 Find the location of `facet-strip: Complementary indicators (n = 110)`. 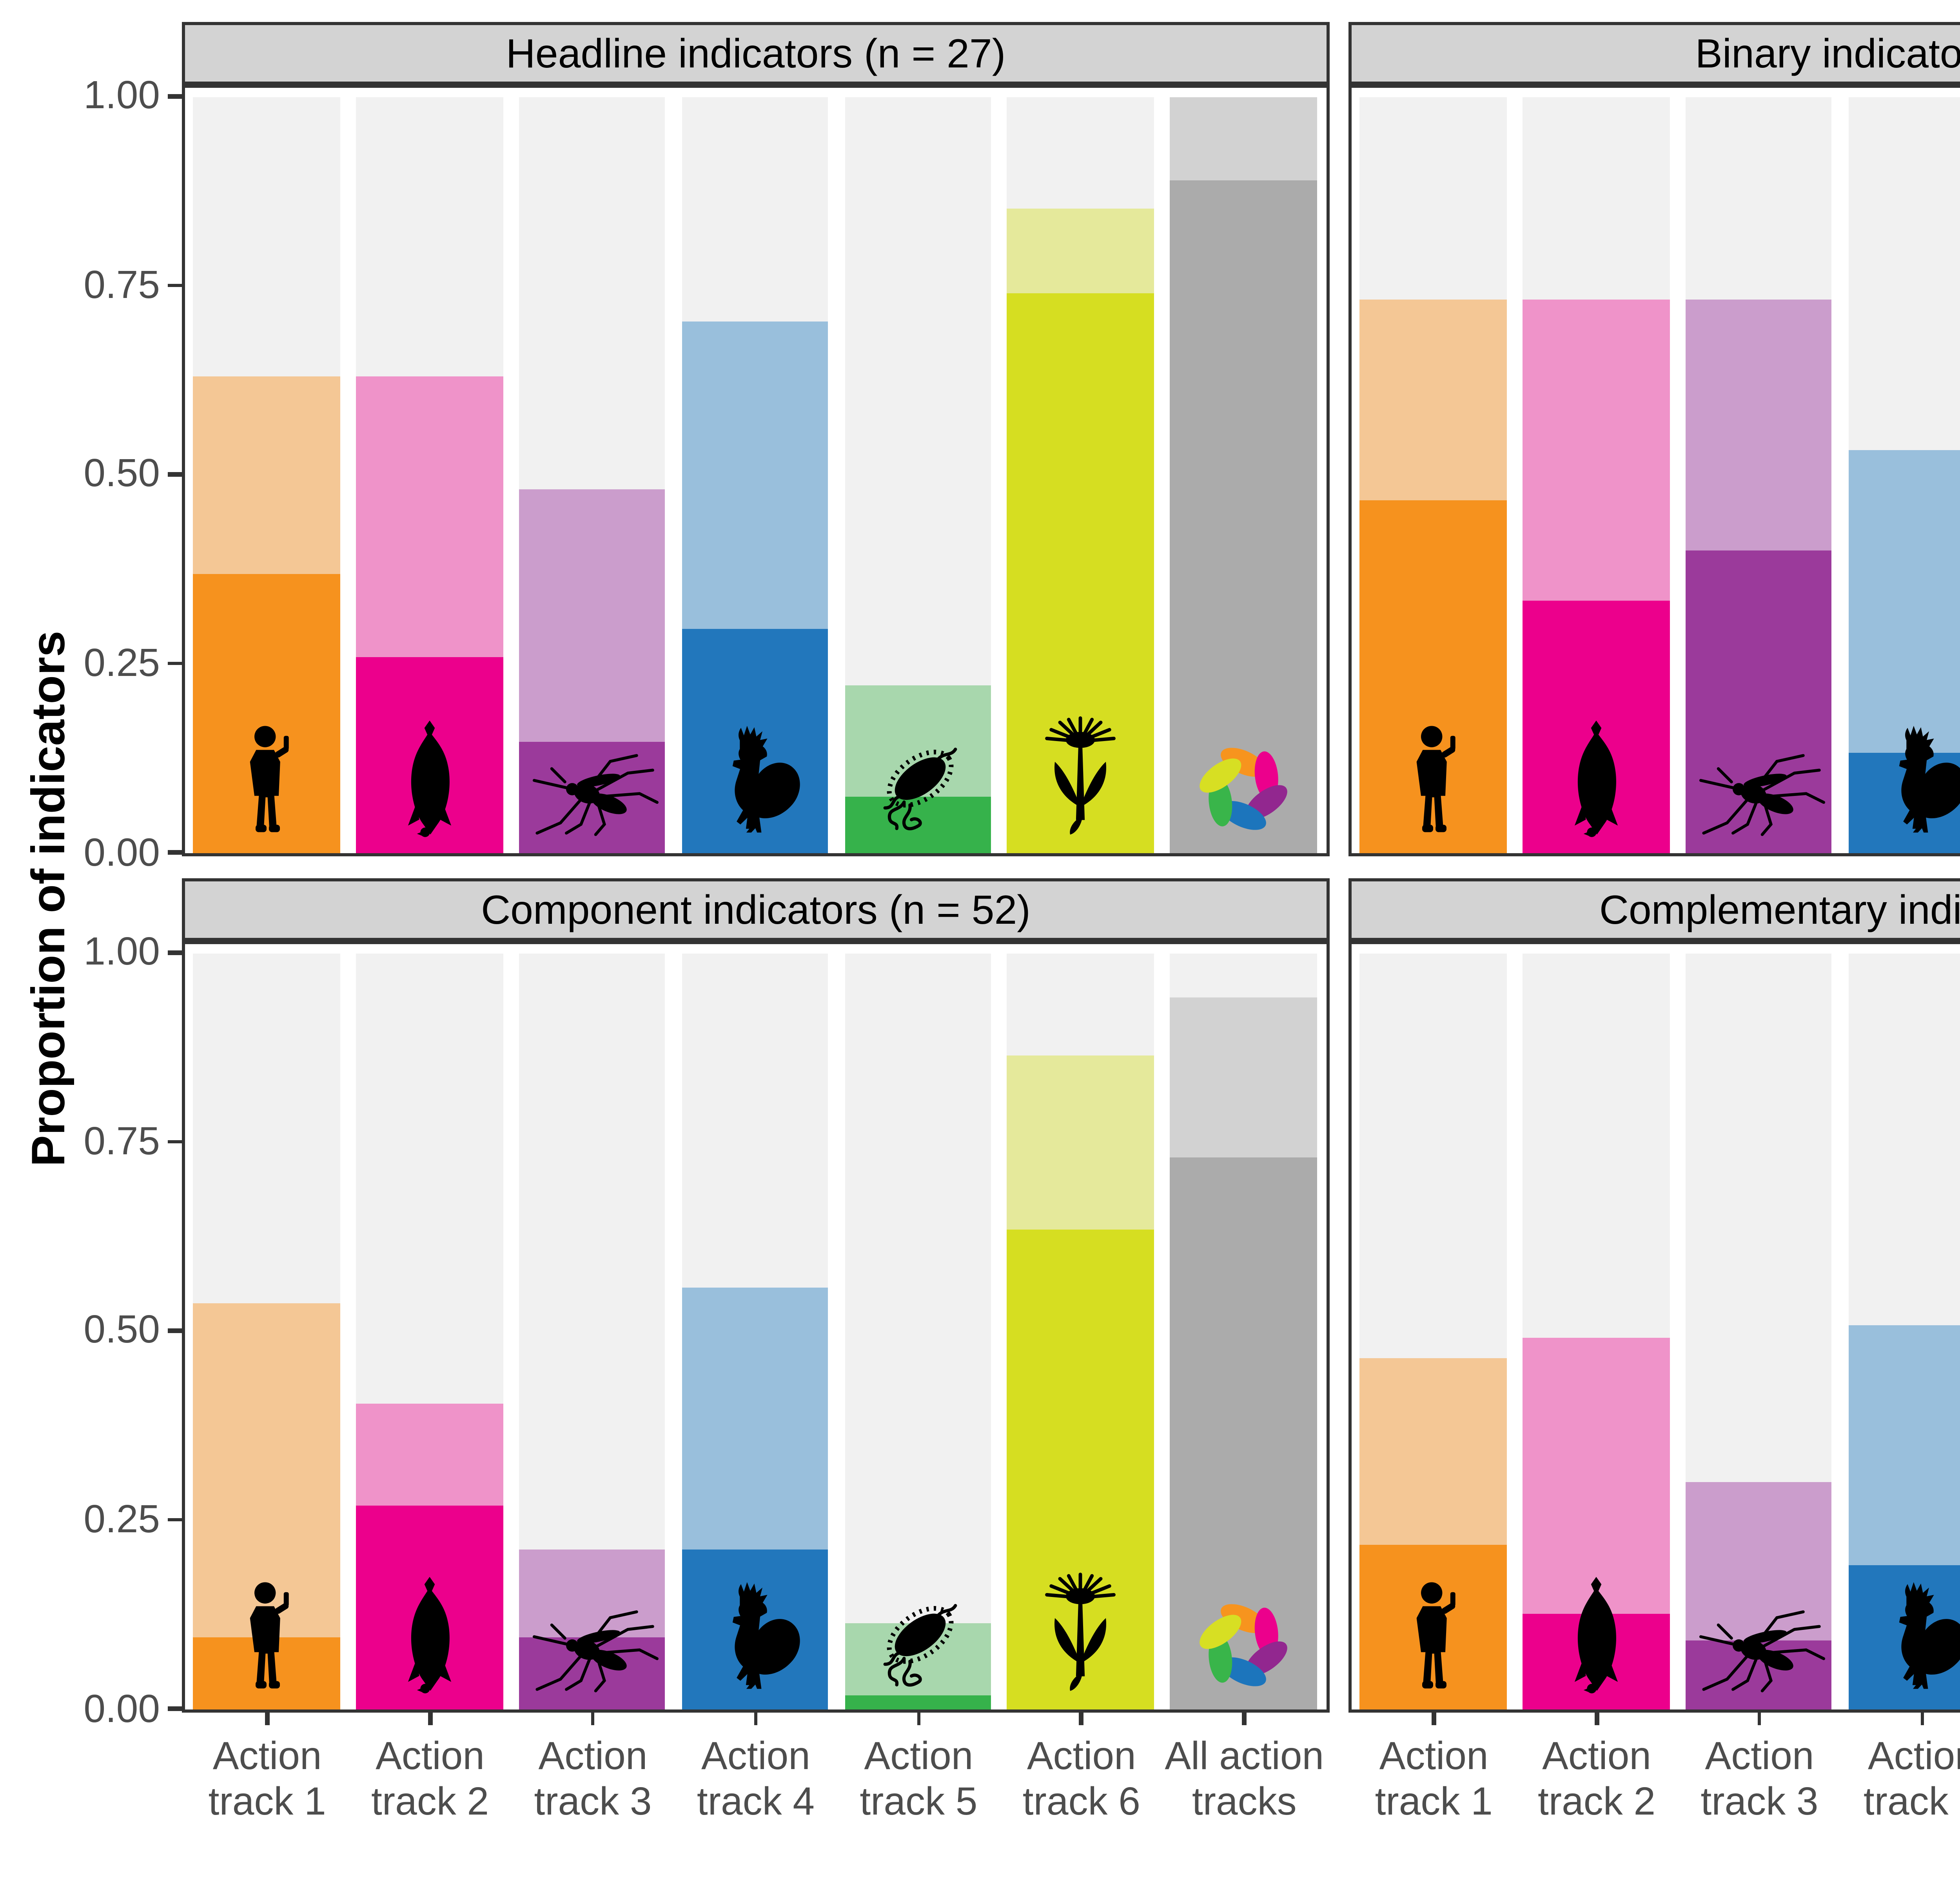

facet-strip: Complementary indicators (n = 110) is located at coordinates (1654, 909).